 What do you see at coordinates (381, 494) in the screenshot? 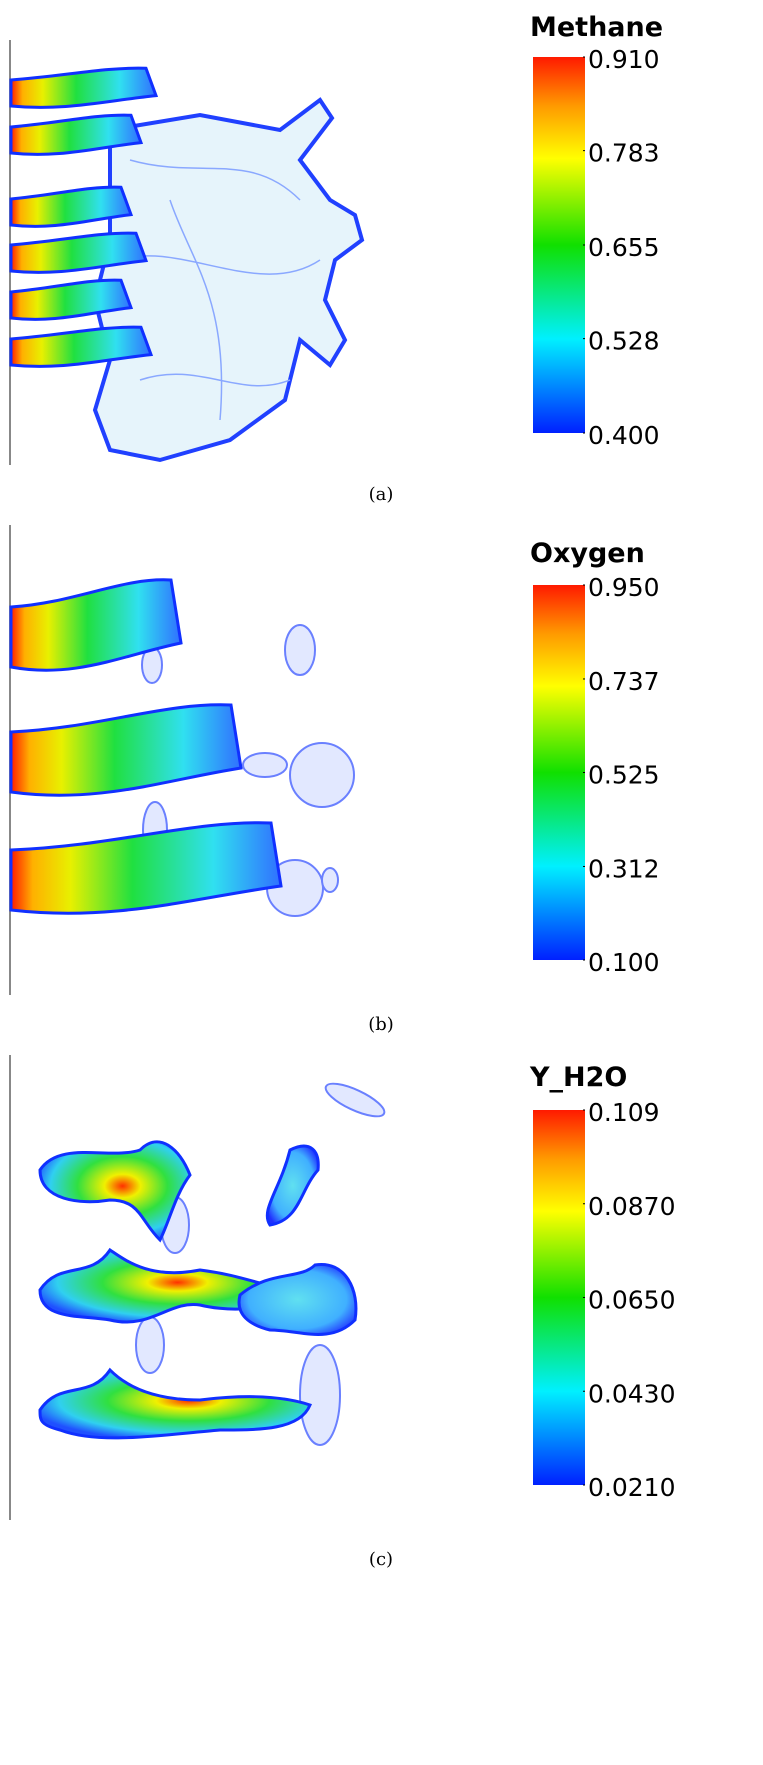
I see `caption: (a)` at bounding box center [381, 494].